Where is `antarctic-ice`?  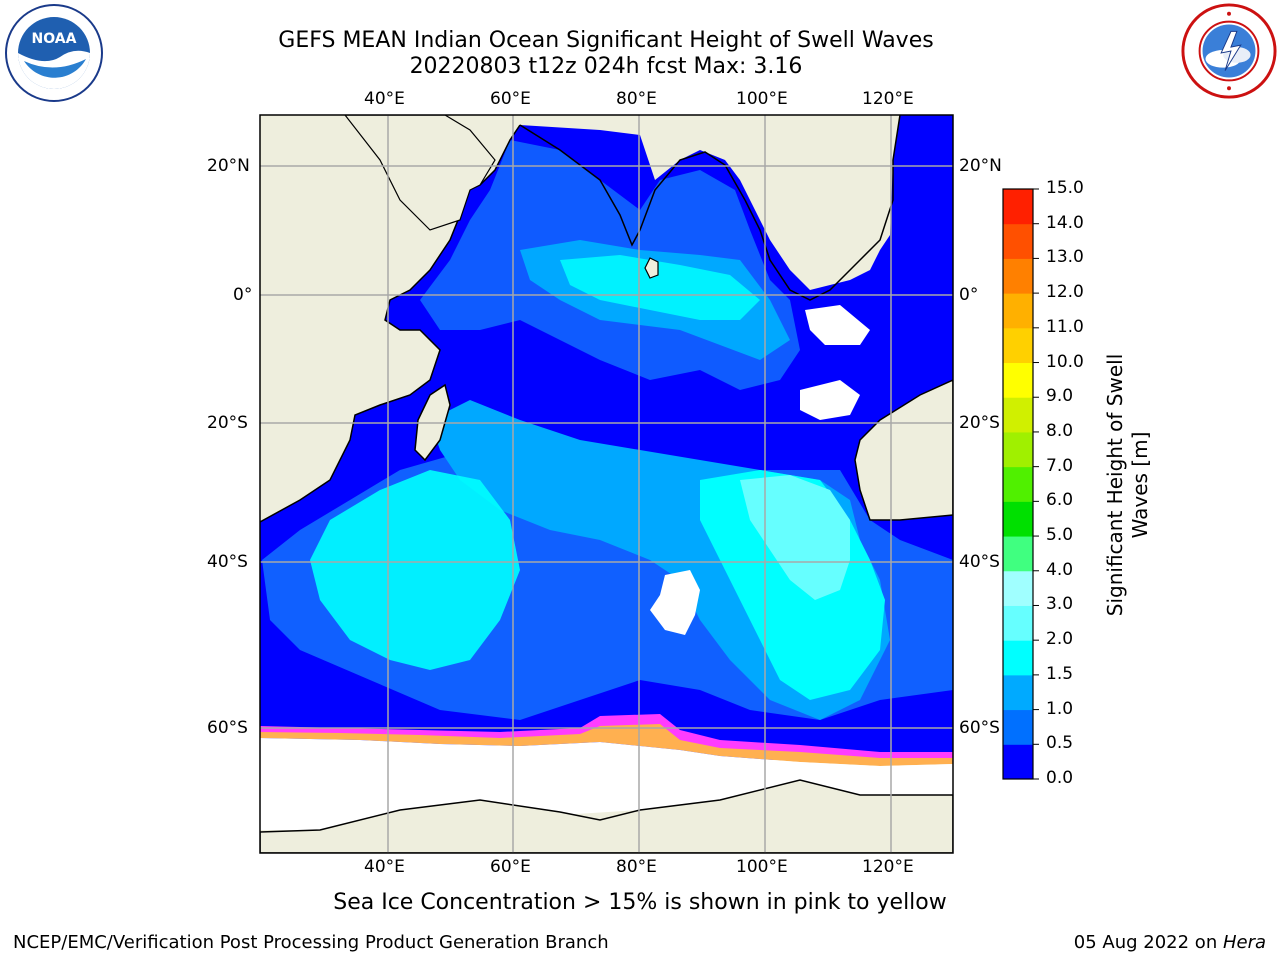
antarctic-ice is located at coordinates (606, 784).